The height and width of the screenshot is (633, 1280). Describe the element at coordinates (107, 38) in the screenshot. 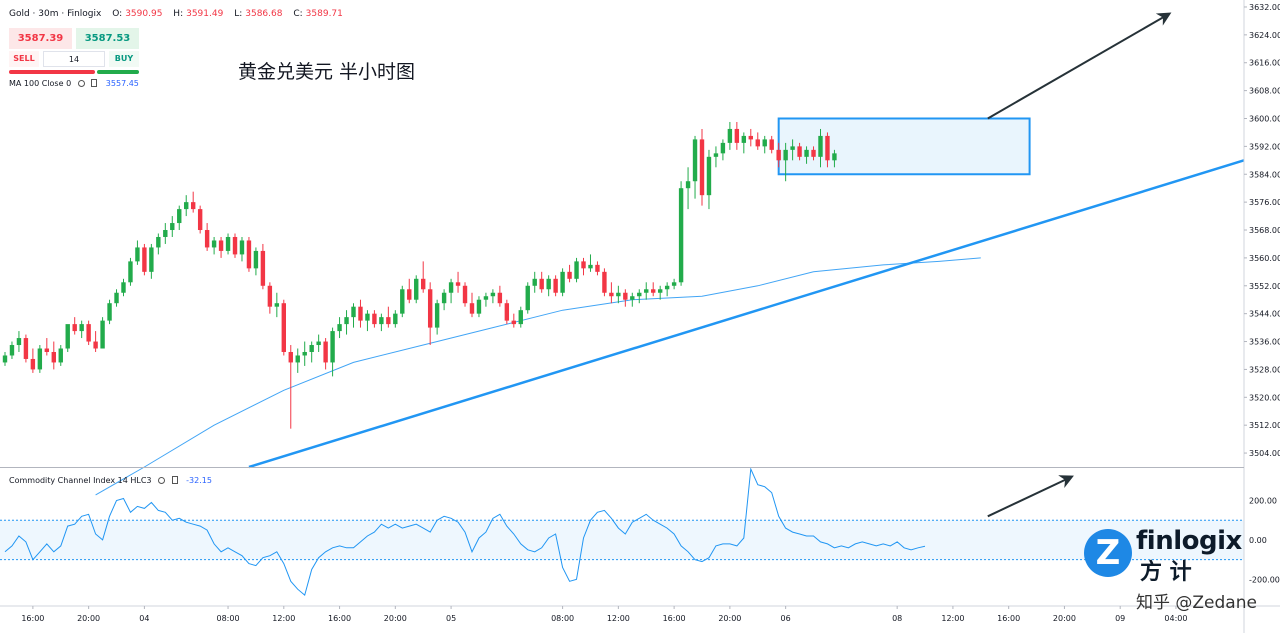

I see `buy-price-button: 3587.53` at that location.